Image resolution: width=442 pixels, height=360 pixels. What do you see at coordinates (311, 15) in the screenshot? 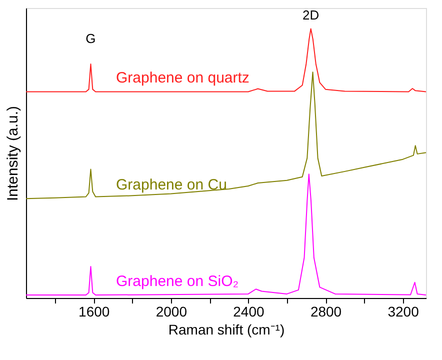
I see `annotation: 2D` at bounding box center [311, 15].